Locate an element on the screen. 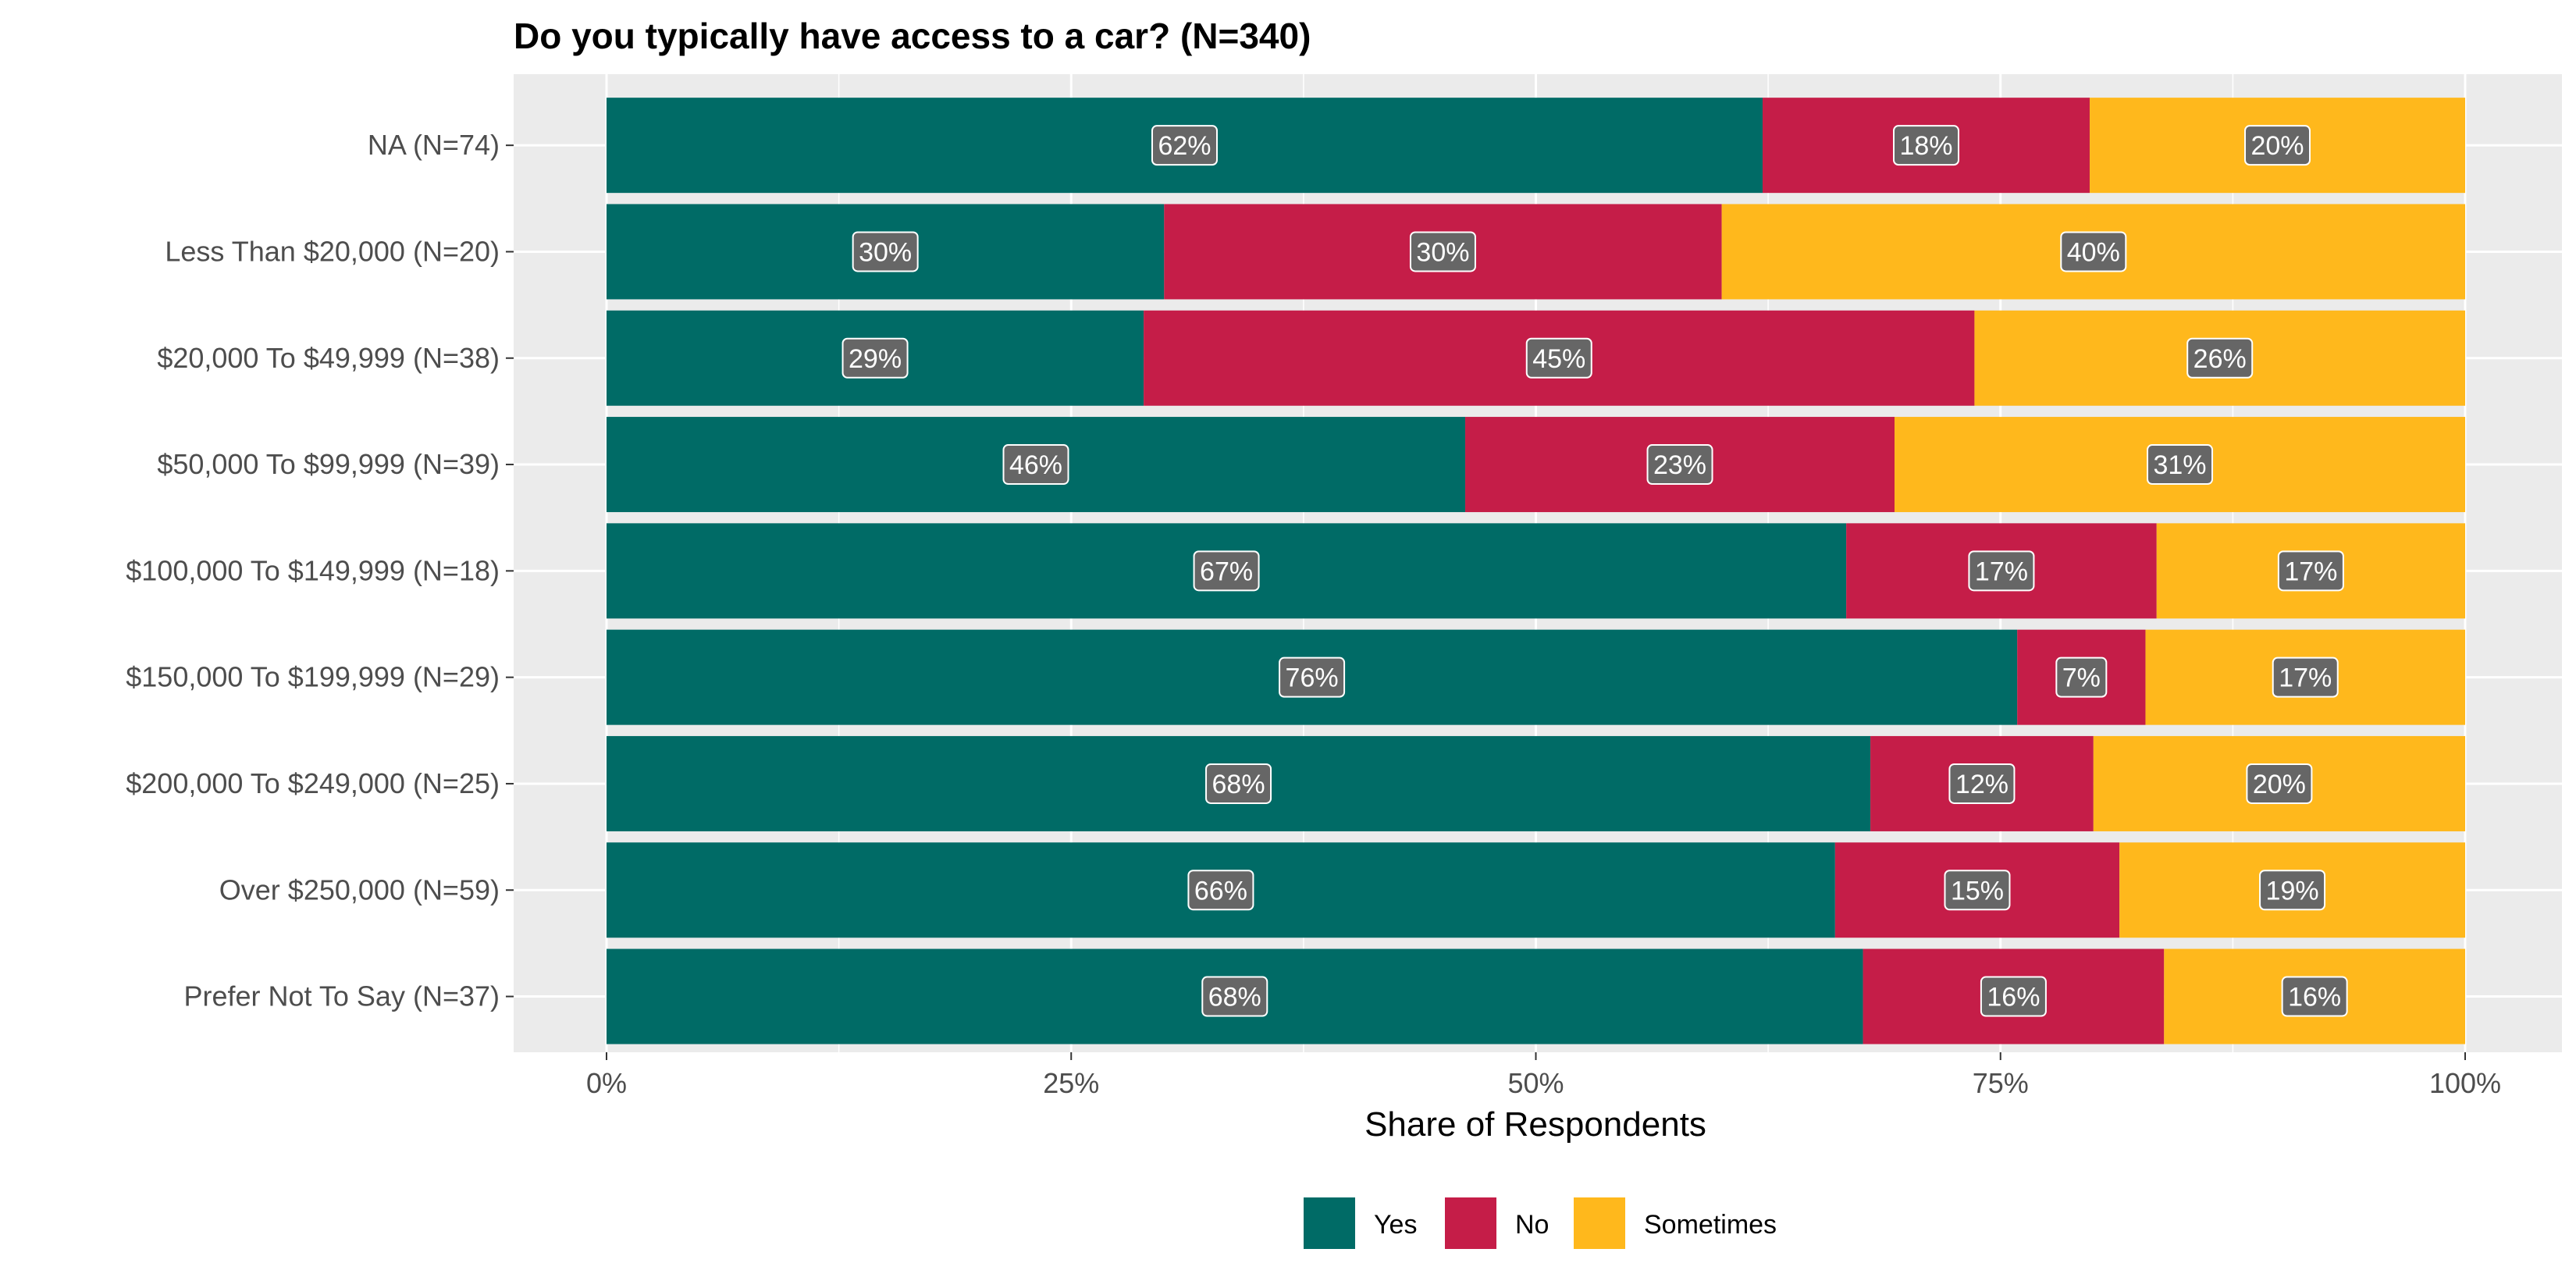  legend-label-yes: Yes is located at coordinates (1395, 1225).